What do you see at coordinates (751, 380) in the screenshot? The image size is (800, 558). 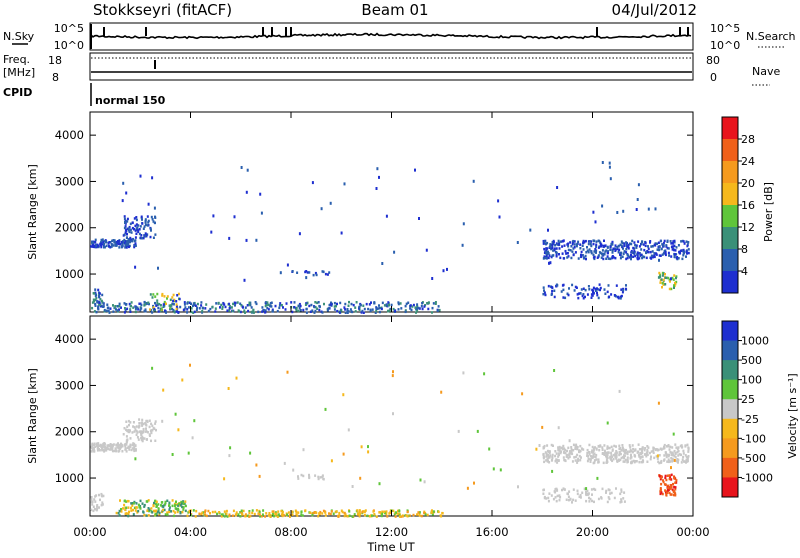 I see `colorbar-tick-label: 100` at bounding box center [751, 380].